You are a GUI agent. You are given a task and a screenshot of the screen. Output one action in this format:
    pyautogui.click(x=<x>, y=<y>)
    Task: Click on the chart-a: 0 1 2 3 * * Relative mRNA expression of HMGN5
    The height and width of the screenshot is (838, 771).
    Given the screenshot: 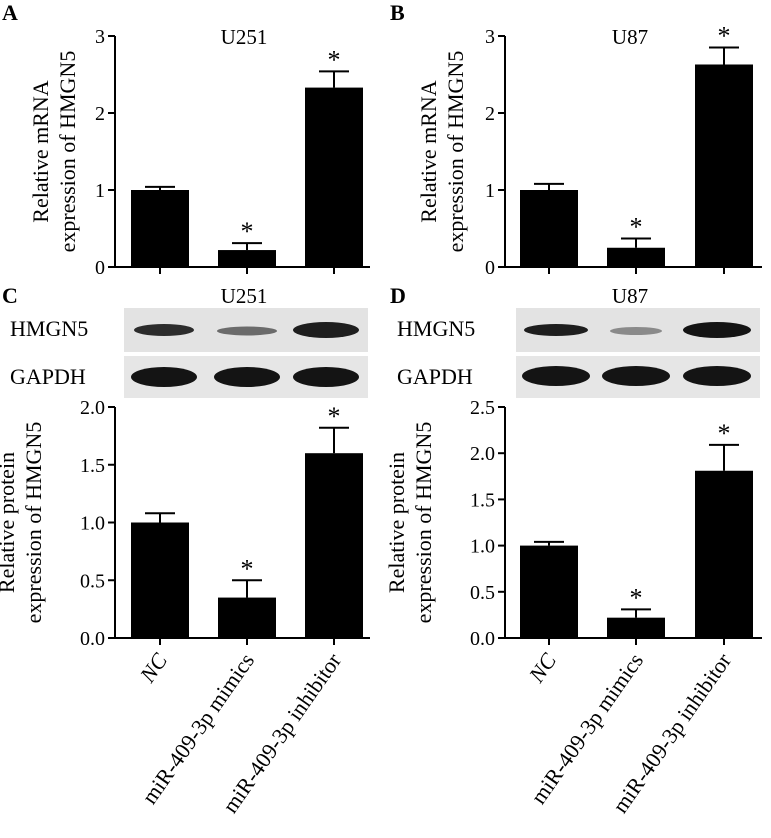 What is the action you would take?
    pyautogui.click(x=199, y=152)
    